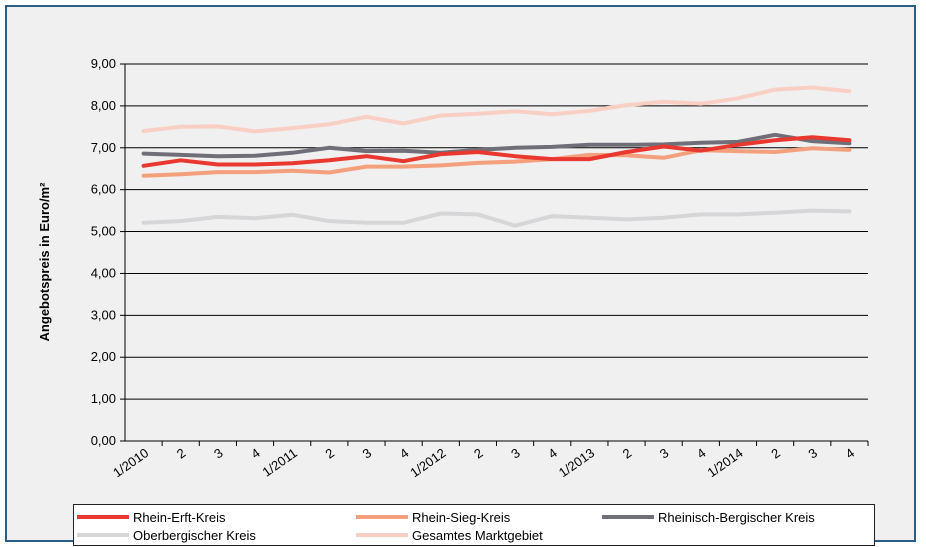 This screenshot has width=926, height=547. Describe the element at coordinates (103, 272) in the screenshot. I see `y-tick-label: 4,00` at that location.